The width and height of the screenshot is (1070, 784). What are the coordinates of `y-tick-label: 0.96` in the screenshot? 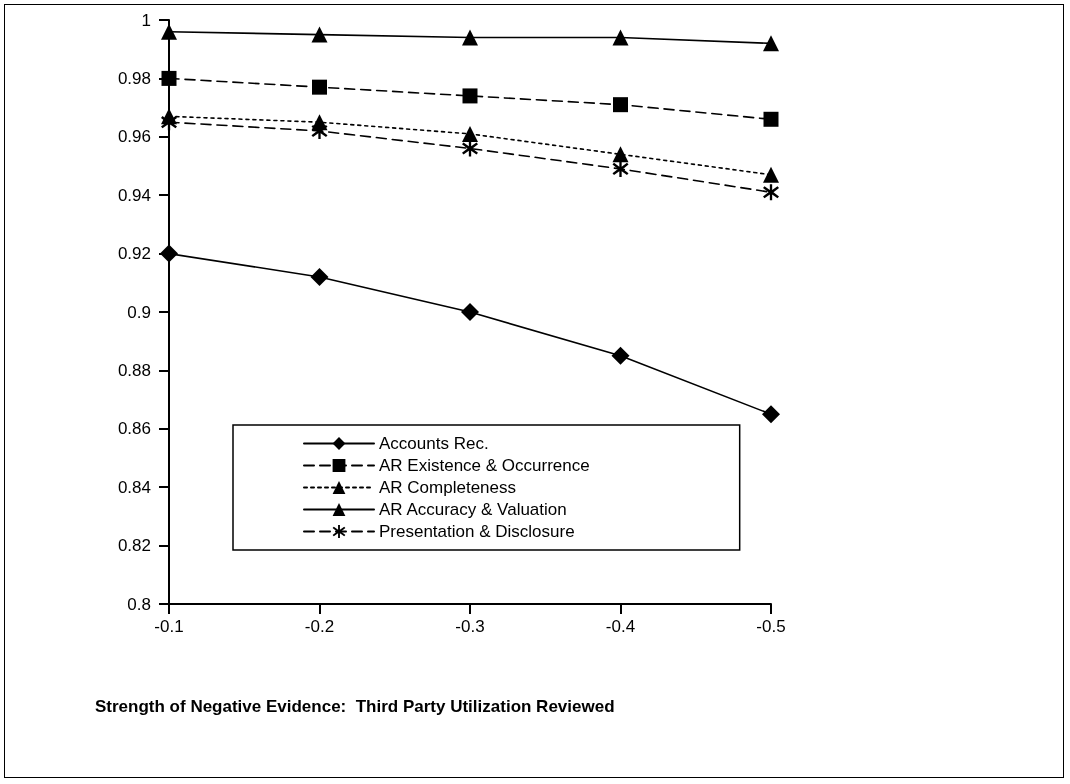 It's located at (134, 137).